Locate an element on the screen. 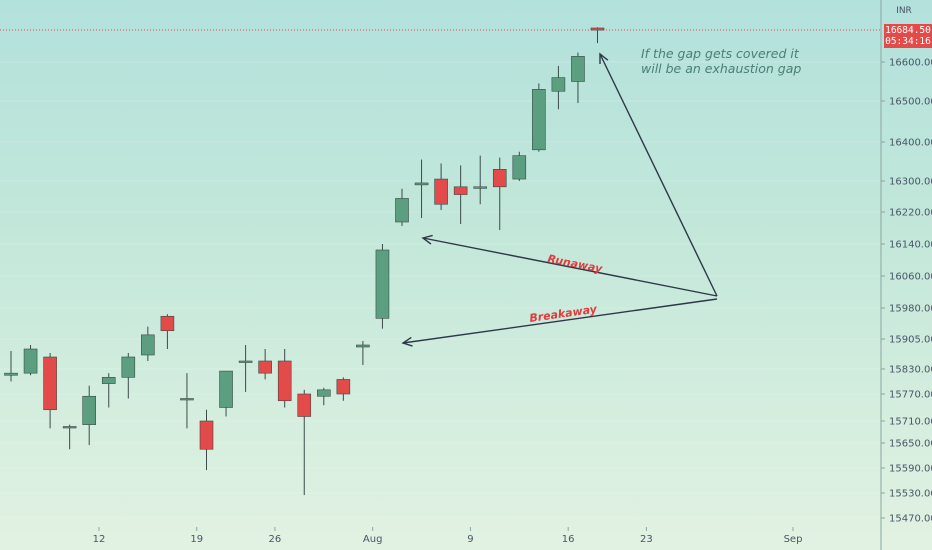 This screenshot has width=932, height=550. x-tick-label: 23 is located at coordinates (646, 539).